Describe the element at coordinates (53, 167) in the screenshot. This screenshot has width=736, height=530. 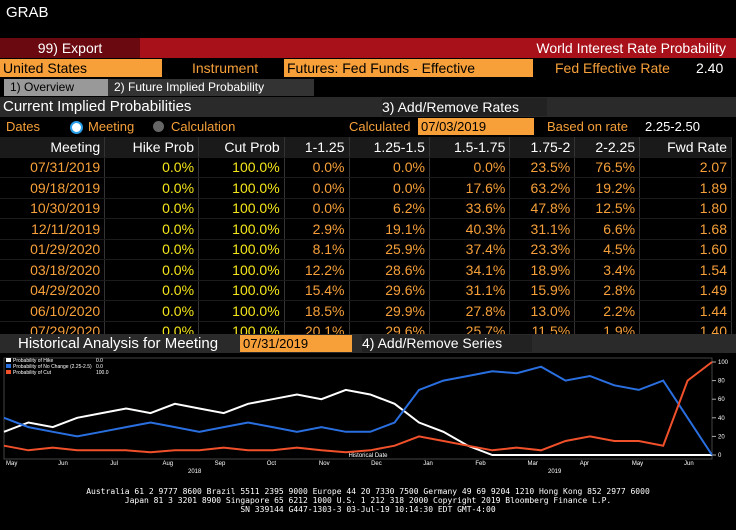
I see `table-cell: 07/31/2019` at that location.